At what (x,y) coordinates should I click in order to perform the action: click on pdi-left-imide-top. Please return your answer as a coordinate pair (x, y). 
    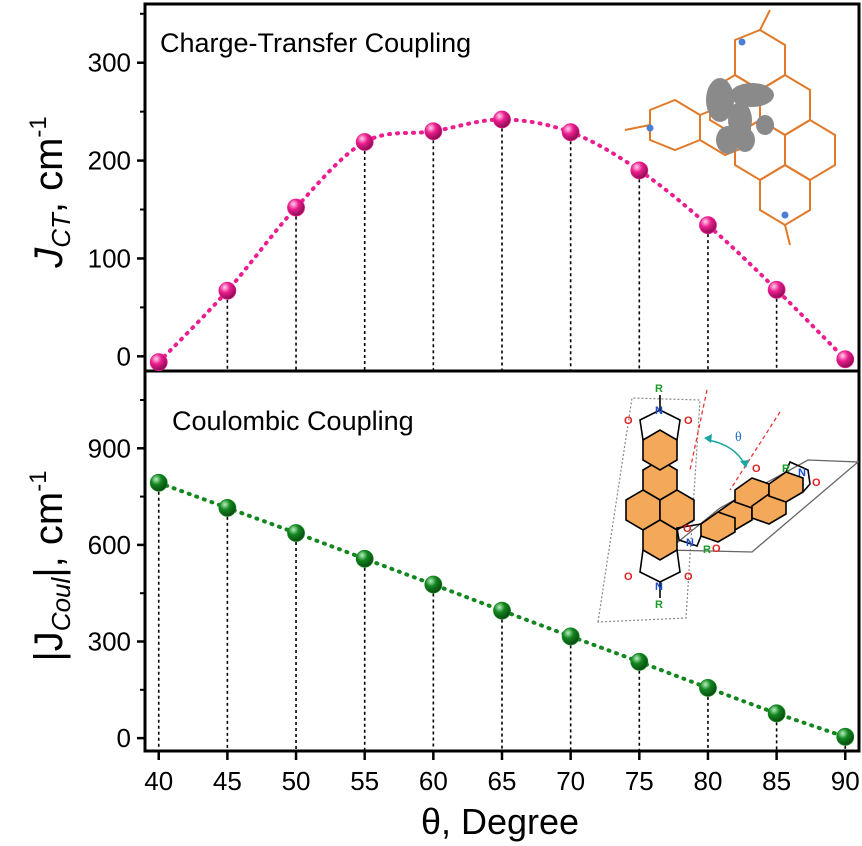
    Looking at the image, I should click on (660, 496).